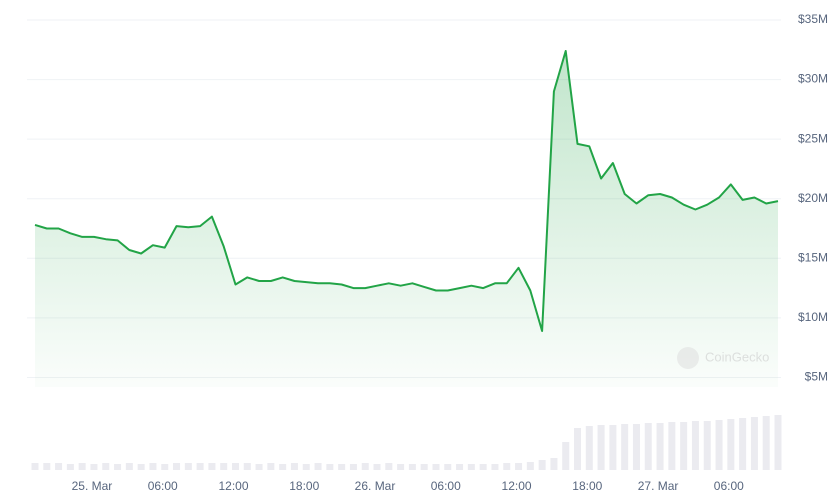  Describe the element at coordinates (816, 377) in the screenshot. I see `y-tick-label: $5M` at that location.